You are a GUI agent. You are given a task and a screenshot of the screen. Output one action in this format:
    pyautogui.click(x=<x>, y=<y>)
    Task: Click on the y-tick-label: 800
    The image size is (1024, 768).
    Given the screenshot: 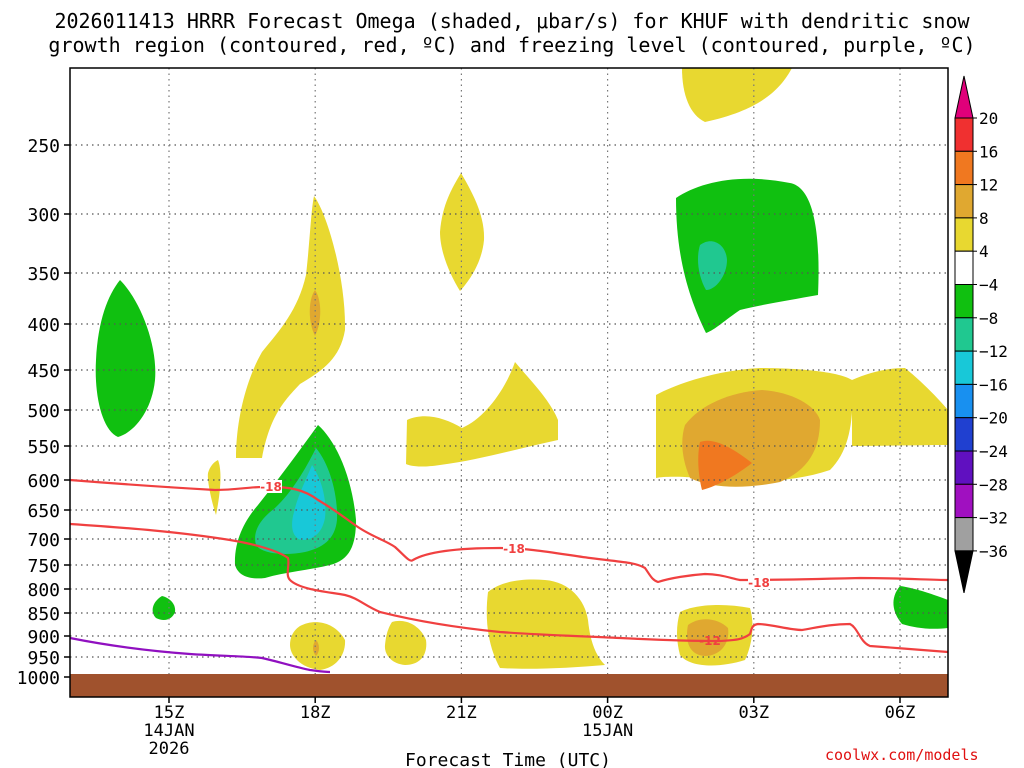 What is the action you would take?
    pyautogui.click(x=43, y=590)
    